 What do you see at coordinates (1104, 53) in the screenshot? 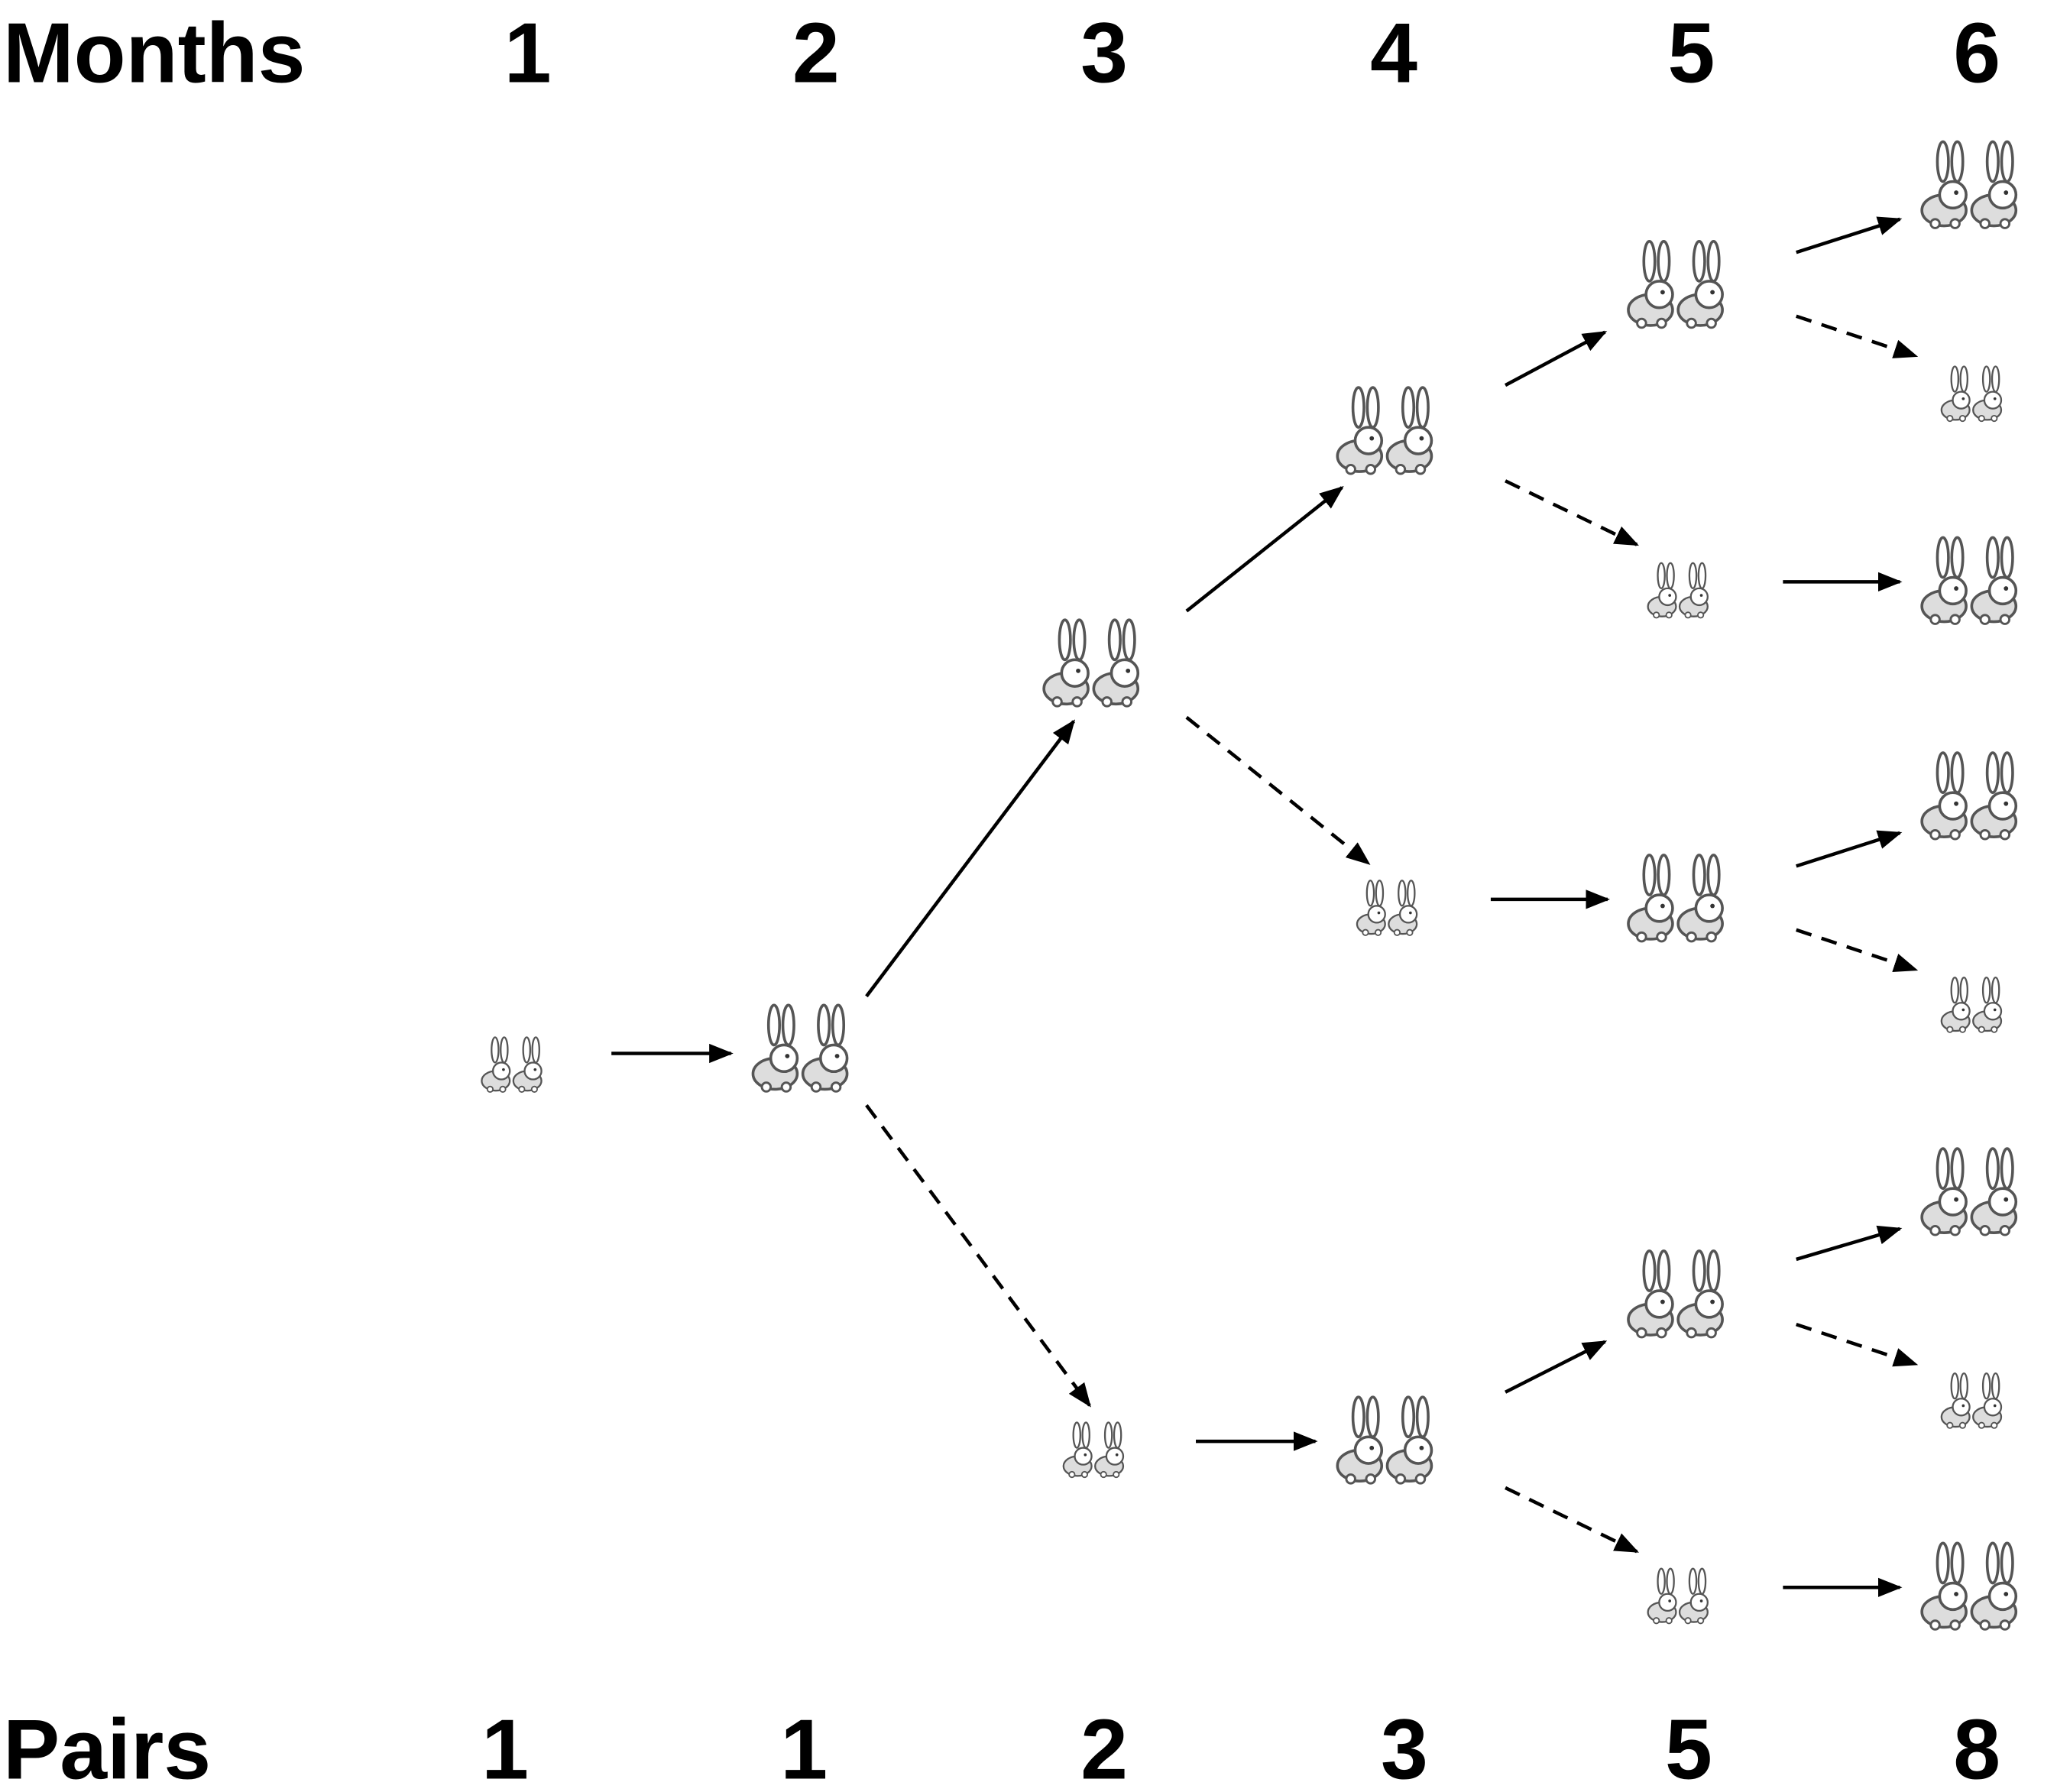
I see `month-number: 3` at bounding box center [1104, 53].